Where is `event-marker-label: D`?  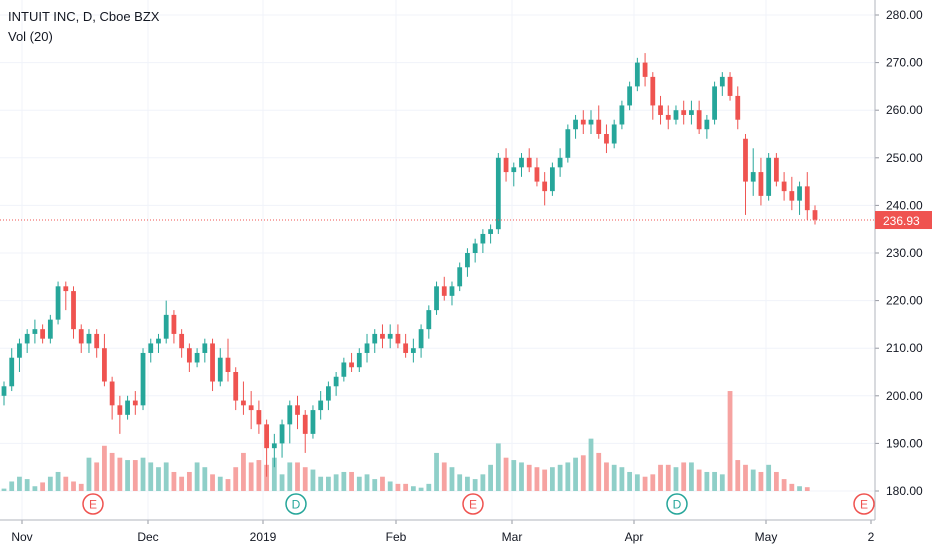
event-marker-label: D is located at coordinates (677, 505).